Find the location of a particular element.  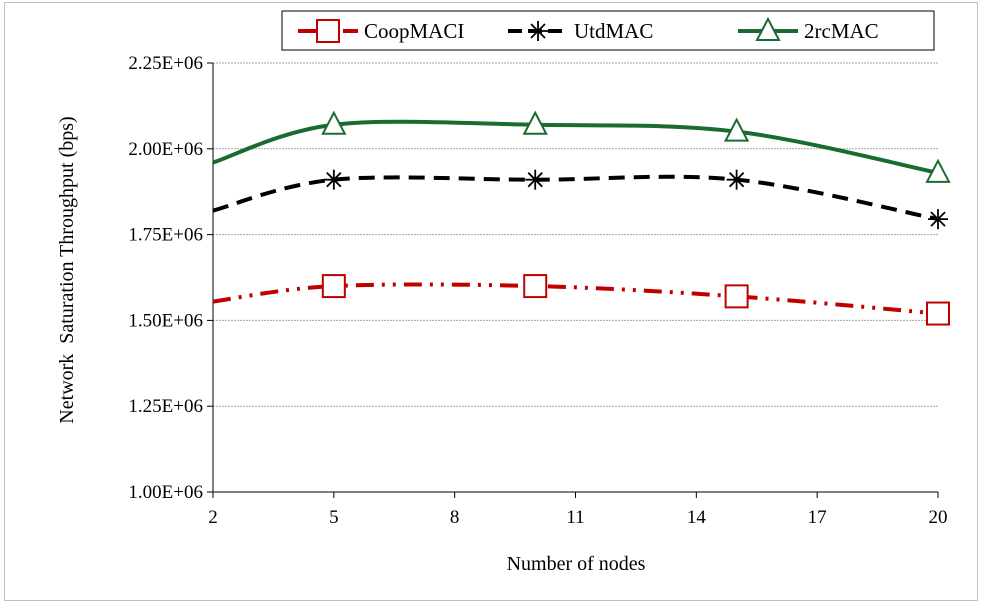

x-axis-title: Number of nodes is located at coordinates (576, 564).